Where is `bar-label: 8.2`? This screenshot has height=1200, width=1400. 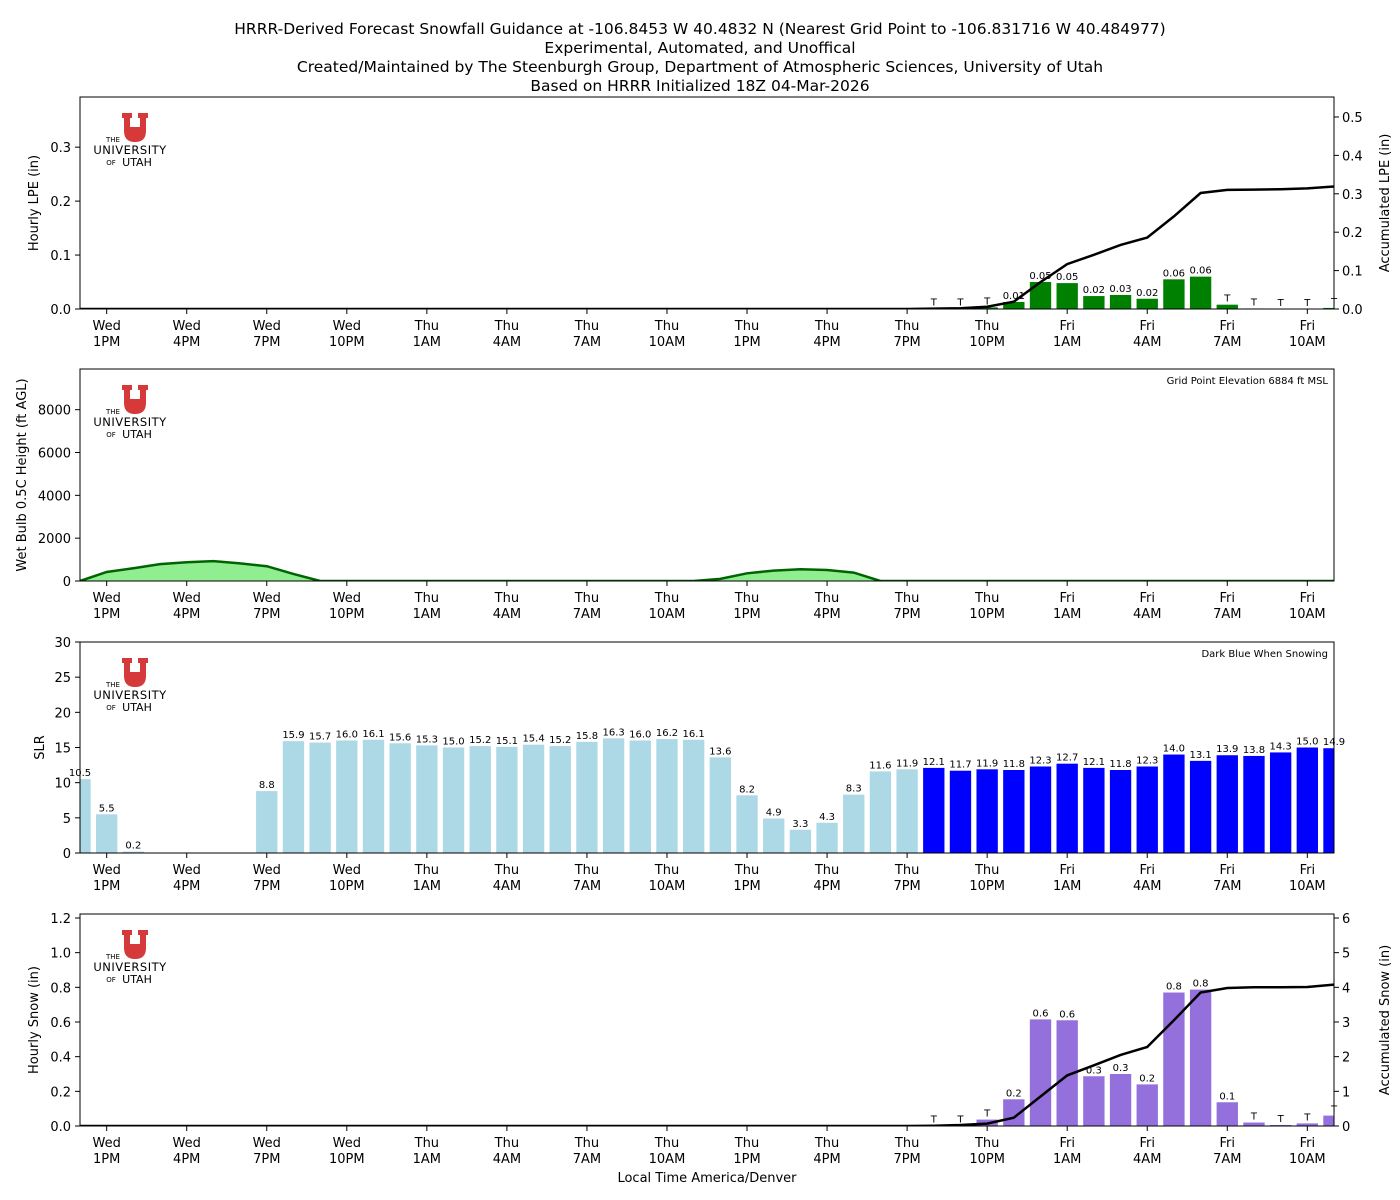 bar-label: 8.2 is located at coordinates (747, 789).